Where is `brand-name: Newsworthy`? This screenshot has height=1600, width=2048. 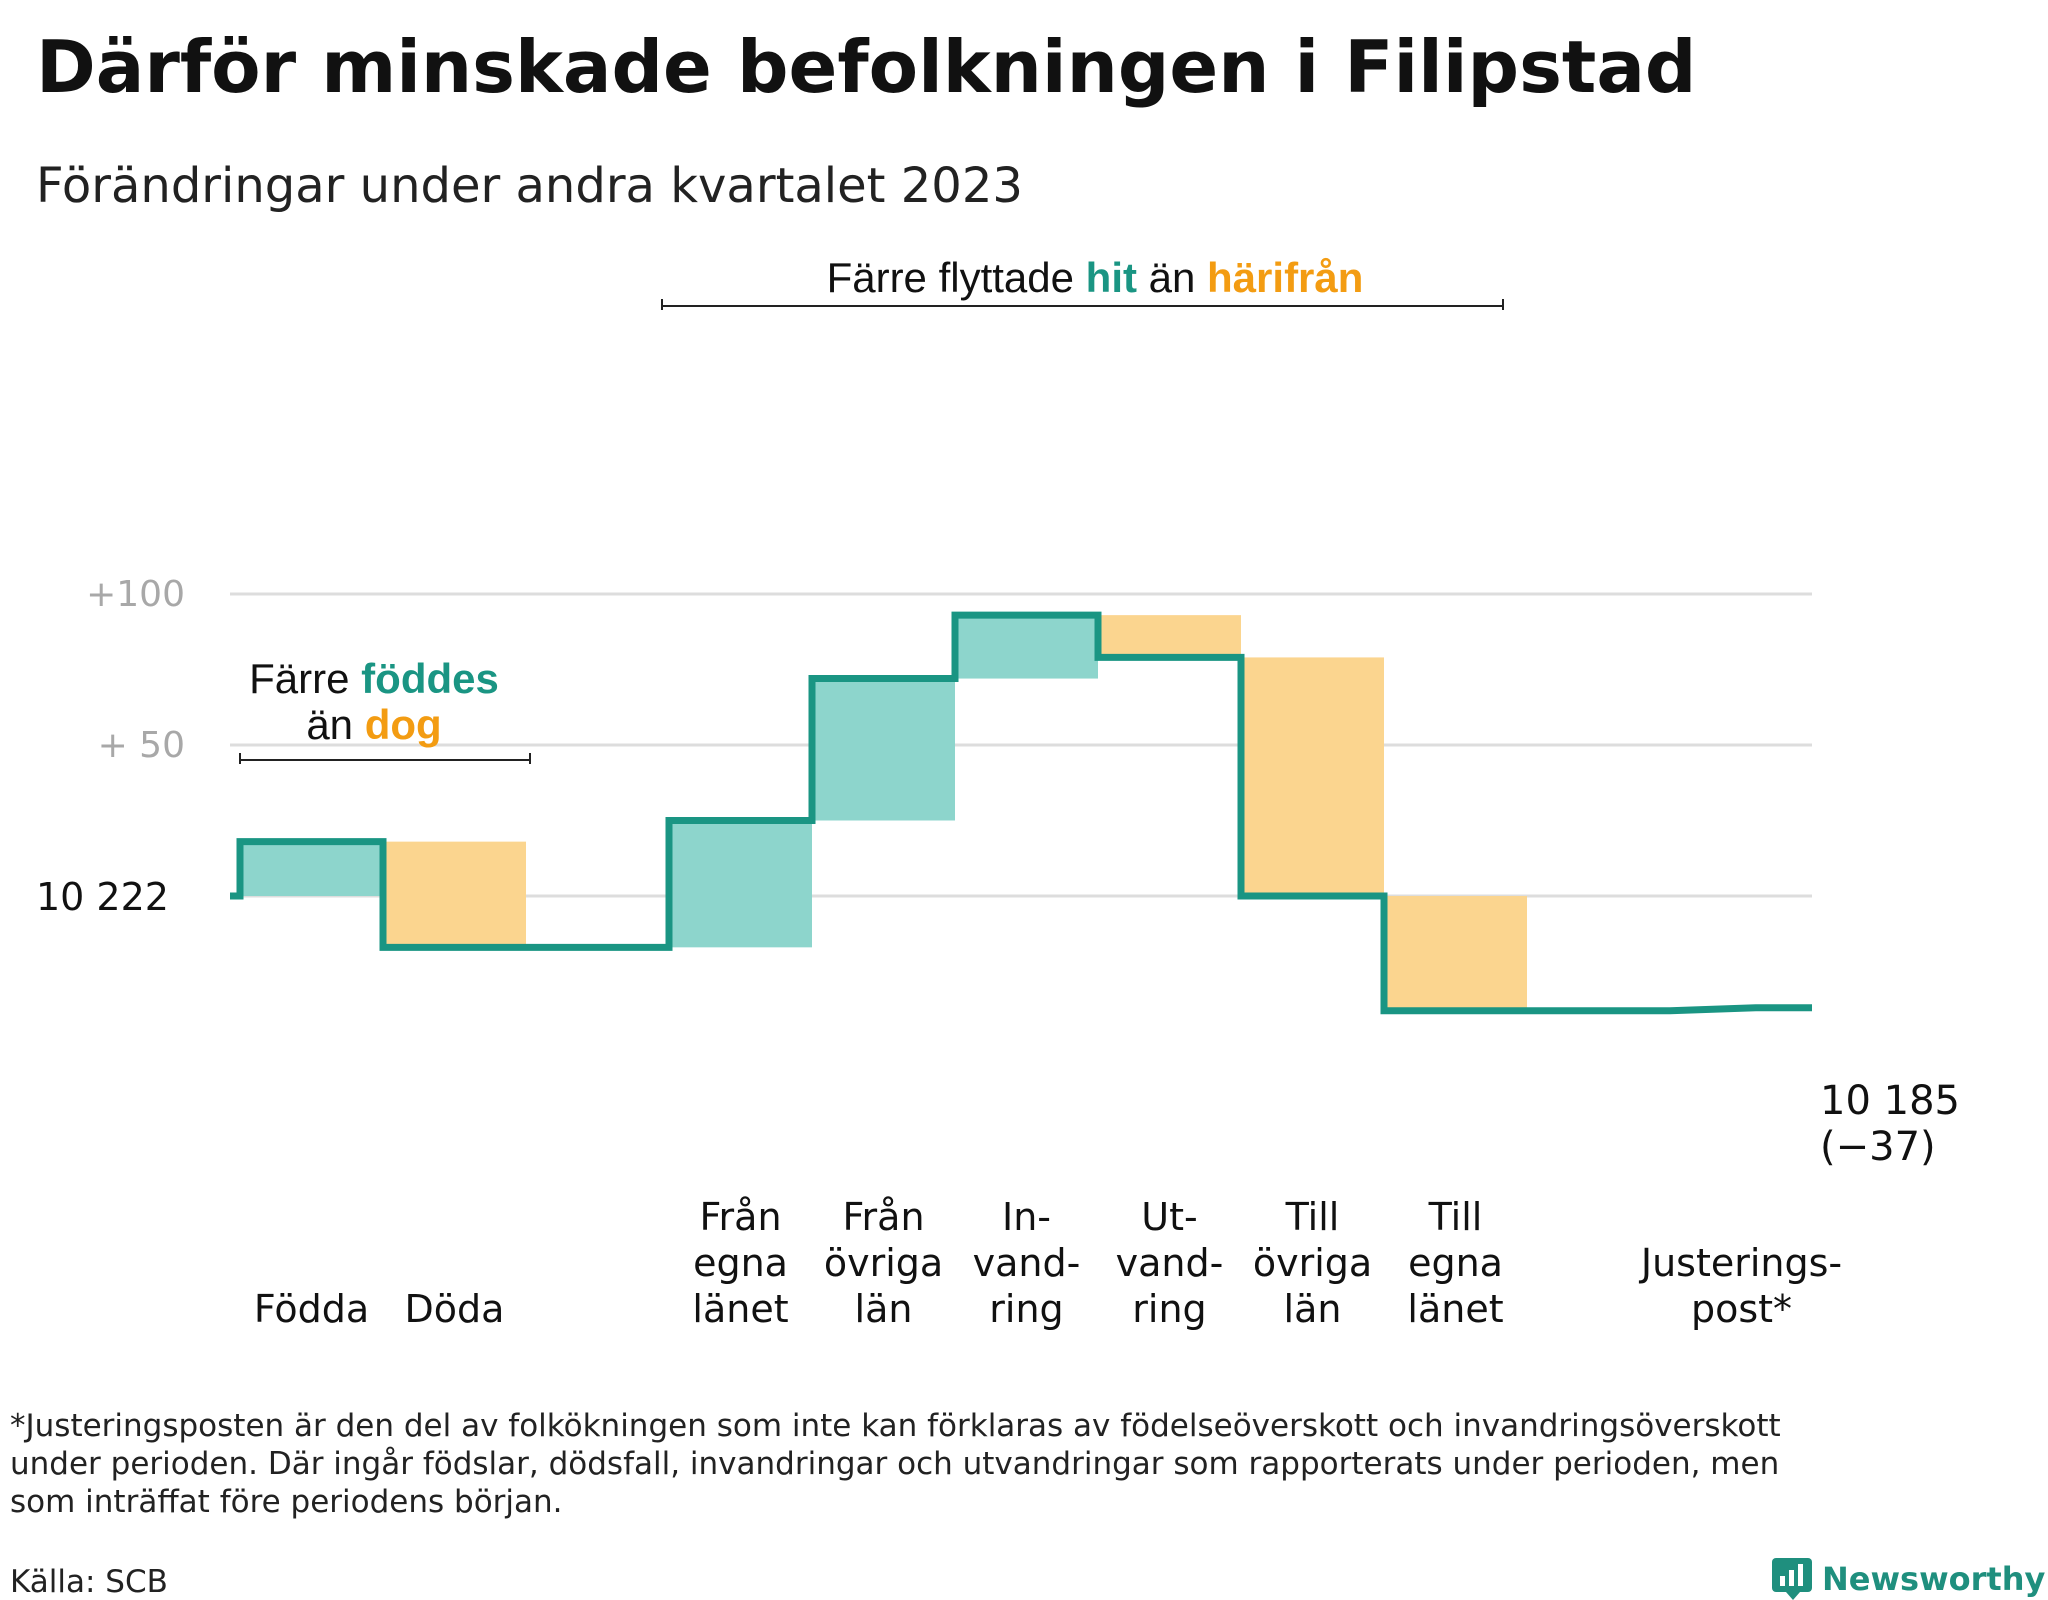 brand-name: Newsworthy is located at coordinates (1934, 1579).